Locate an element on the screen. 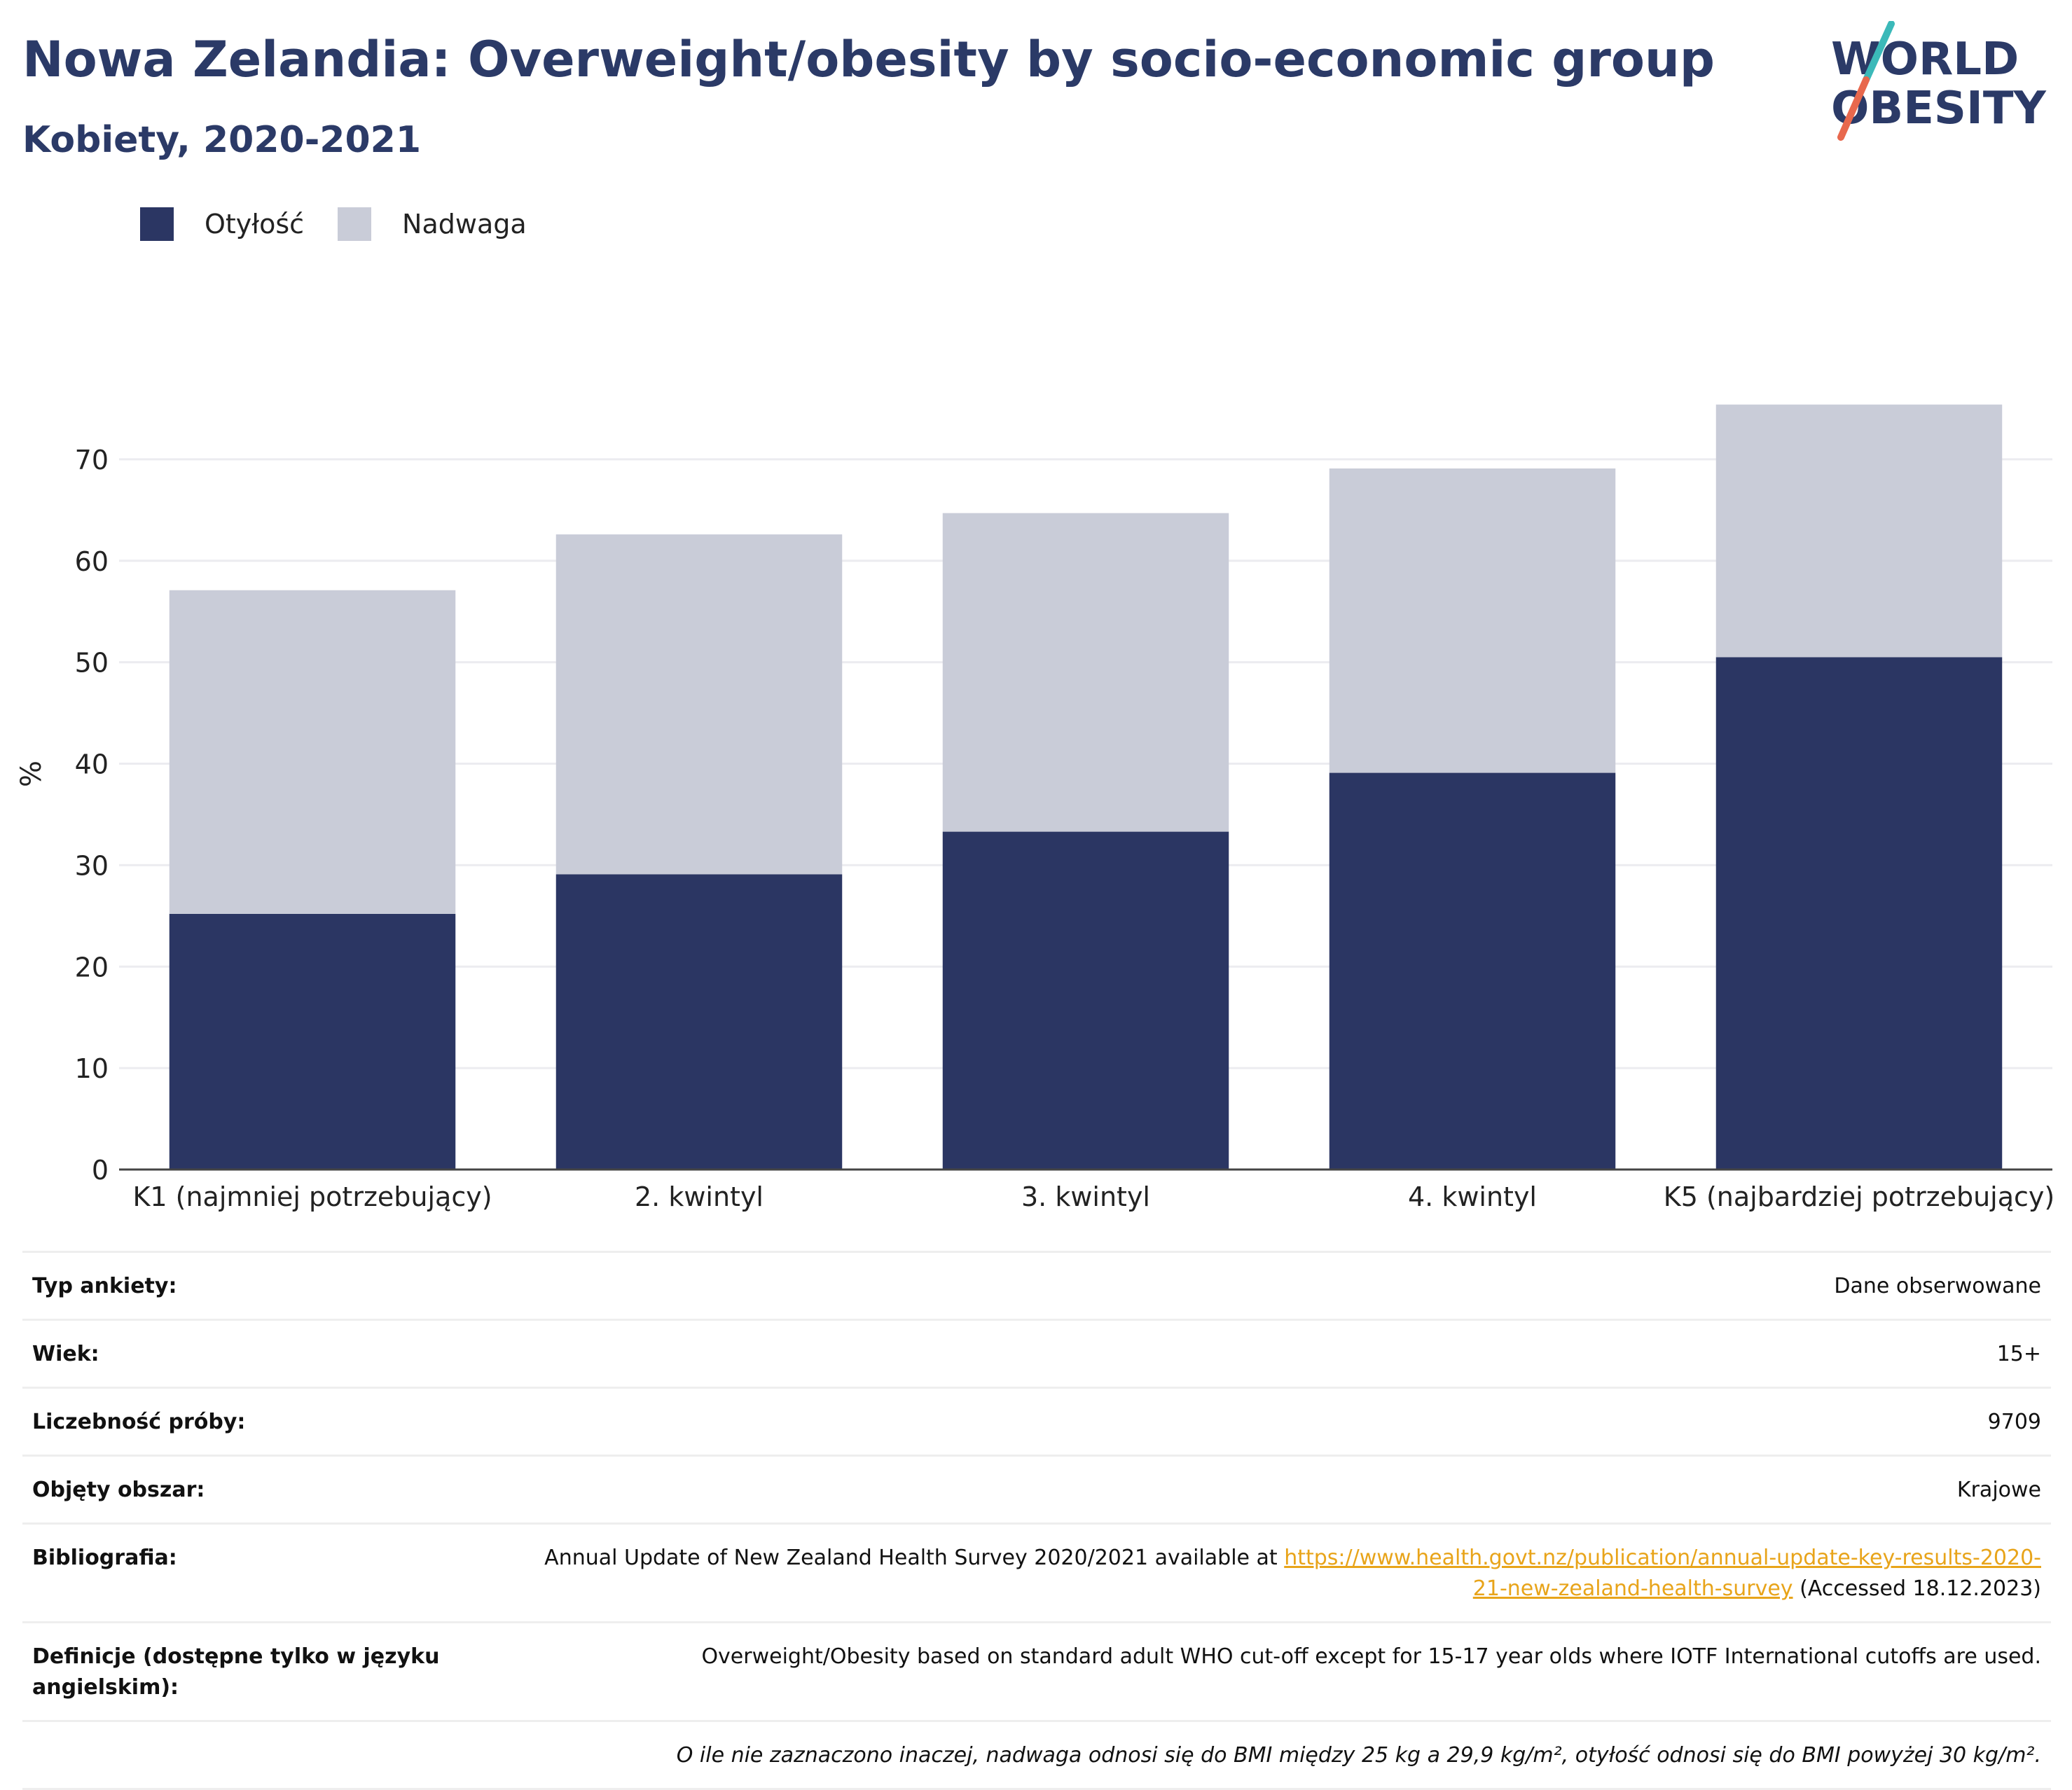 This screenshot has width=2072, height=1790. meta-value-survey-type: Dane obserwowane is located at coordinates (1938, 1286).